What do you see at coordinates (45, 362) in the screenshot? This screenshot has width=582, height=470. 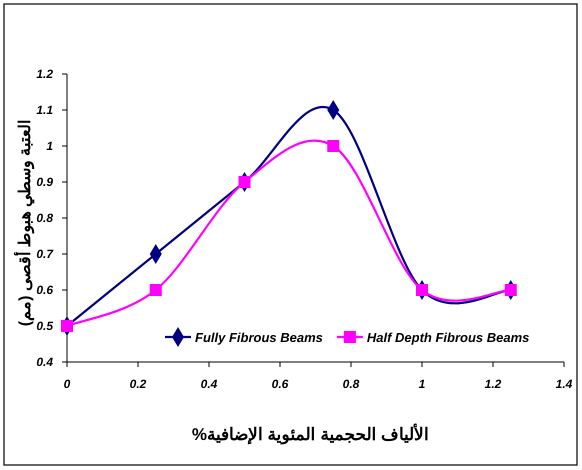 I see `y-tick-label: 0.4` at bounding box center [45, 362].